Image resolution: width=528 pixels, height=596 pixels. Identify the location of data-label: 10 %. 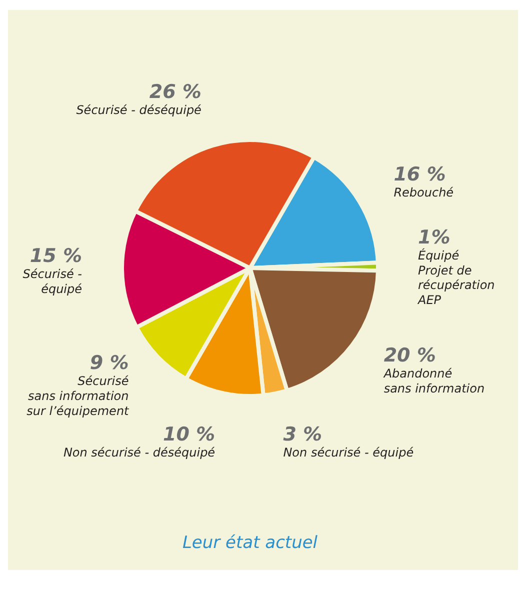
(189, 434).